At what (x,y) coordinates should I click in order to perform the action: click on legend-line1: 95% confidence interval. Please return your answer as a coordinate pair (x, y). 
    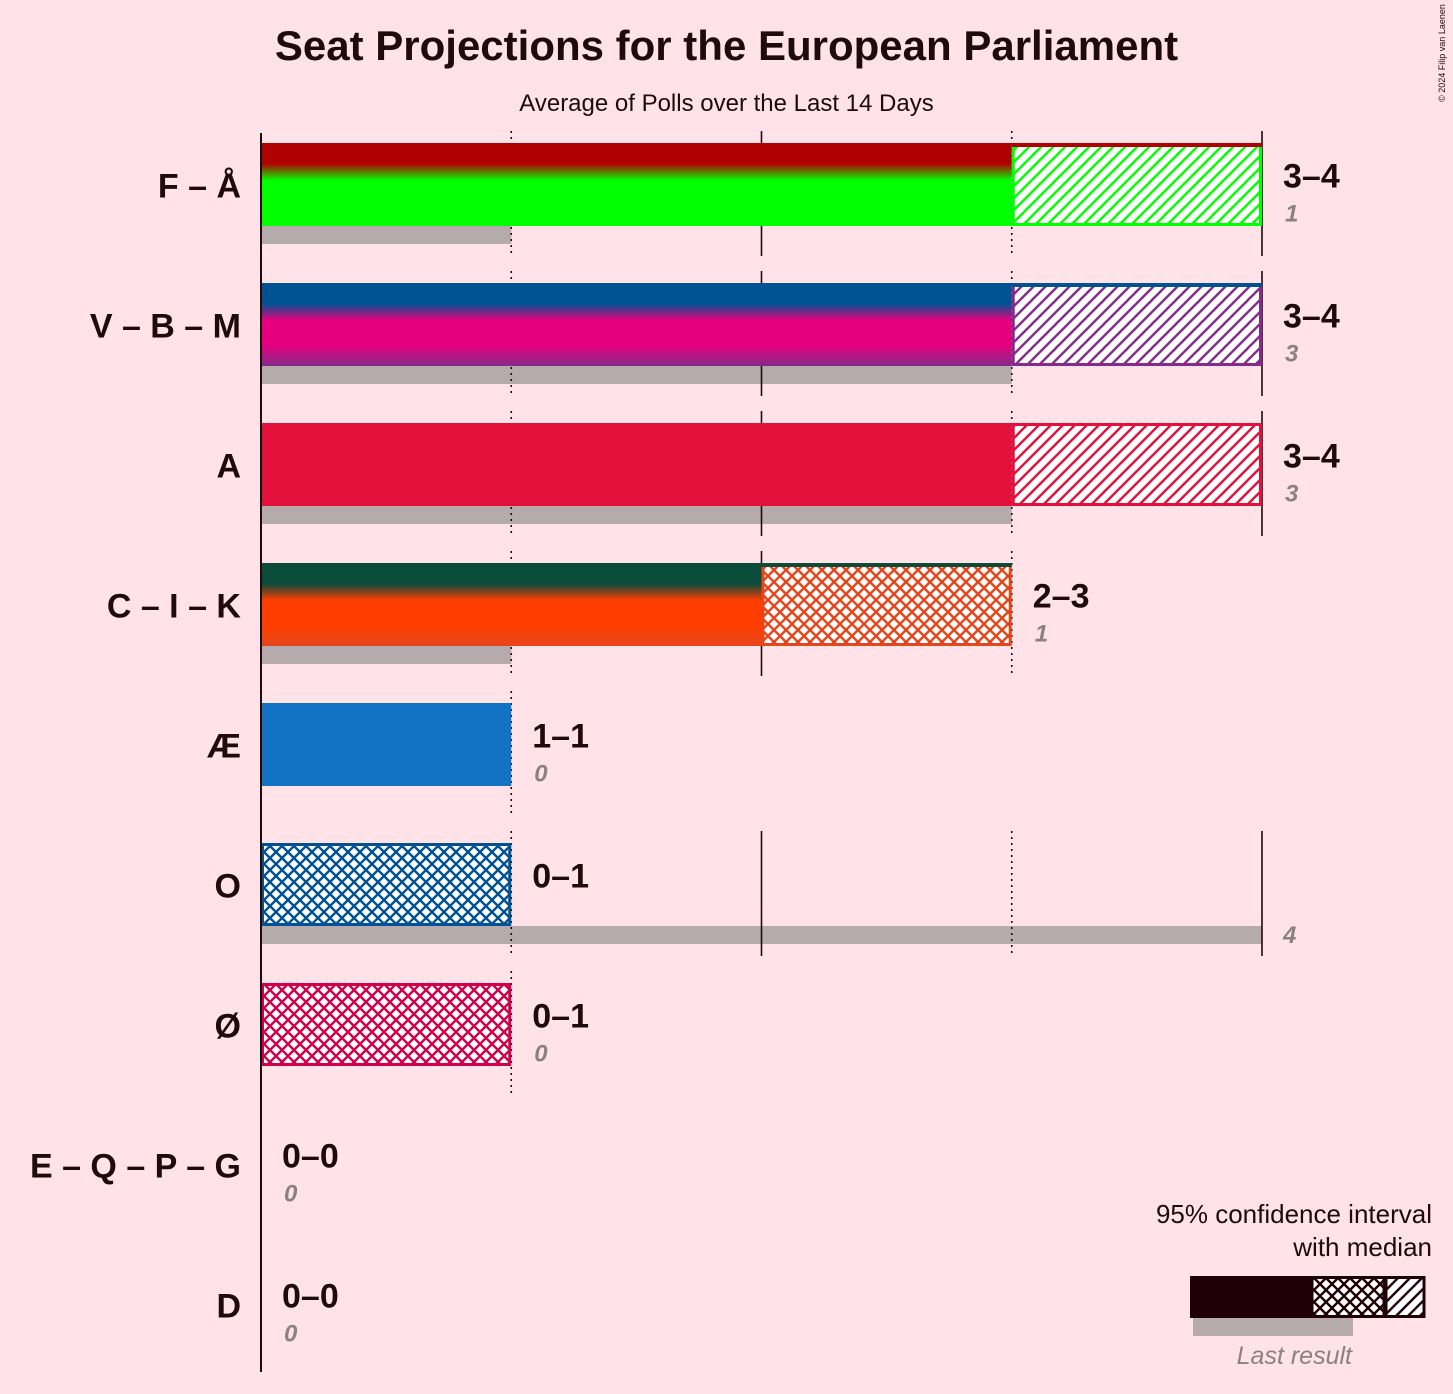
    Looking at the image, I should click on (1294, 1214).